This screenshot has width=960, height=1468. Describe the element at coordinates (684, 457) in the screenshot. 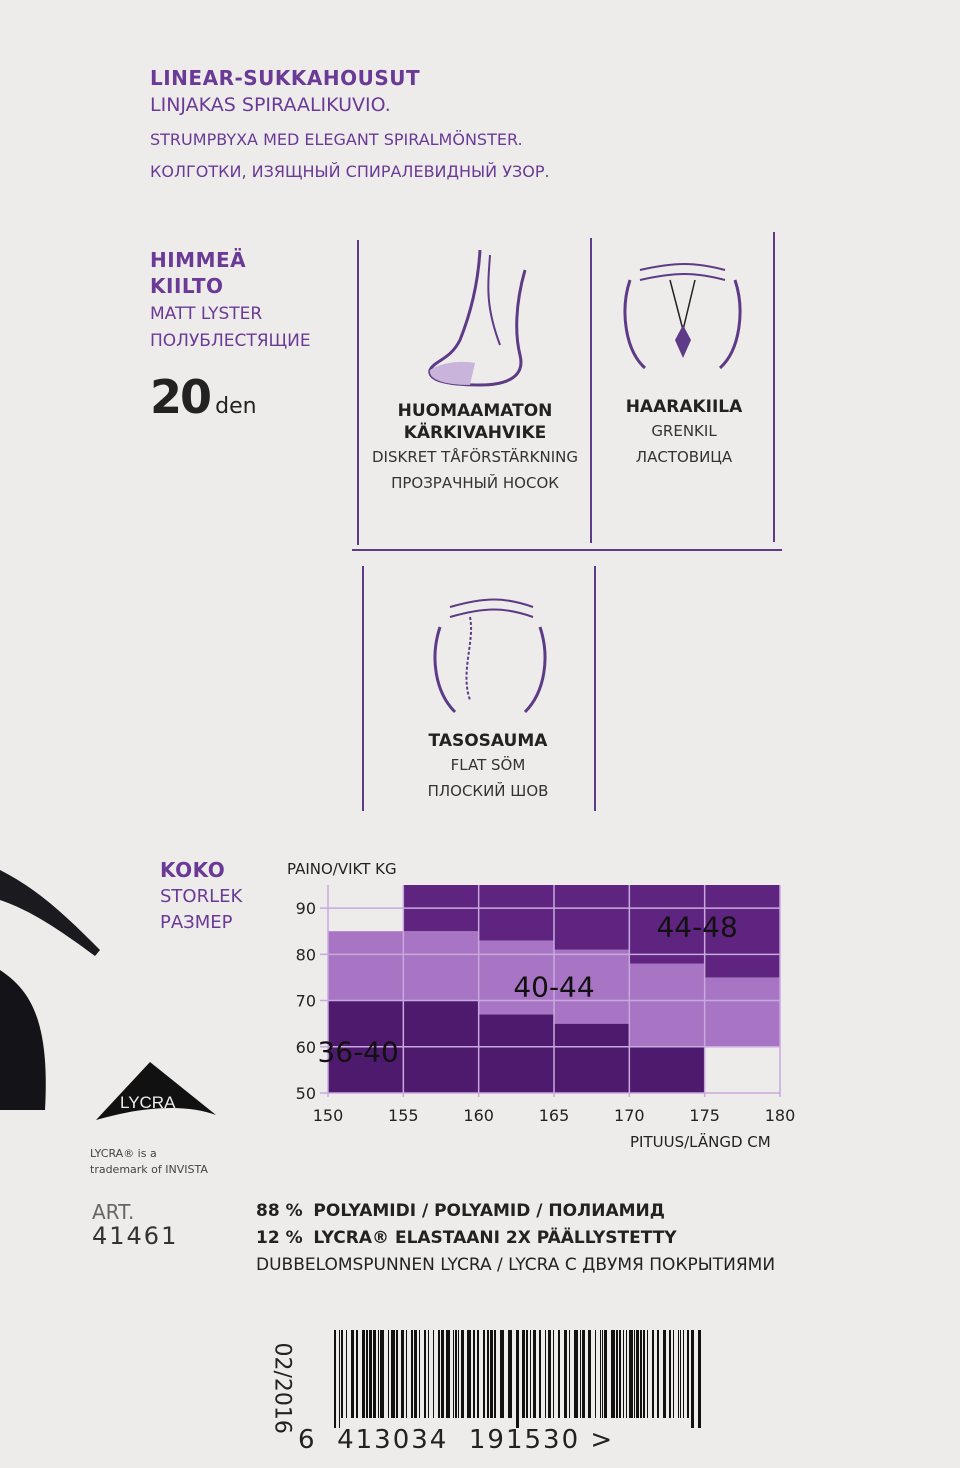

I see `feature-gusset-ru: ЛАСТОВИЦА` at that location.